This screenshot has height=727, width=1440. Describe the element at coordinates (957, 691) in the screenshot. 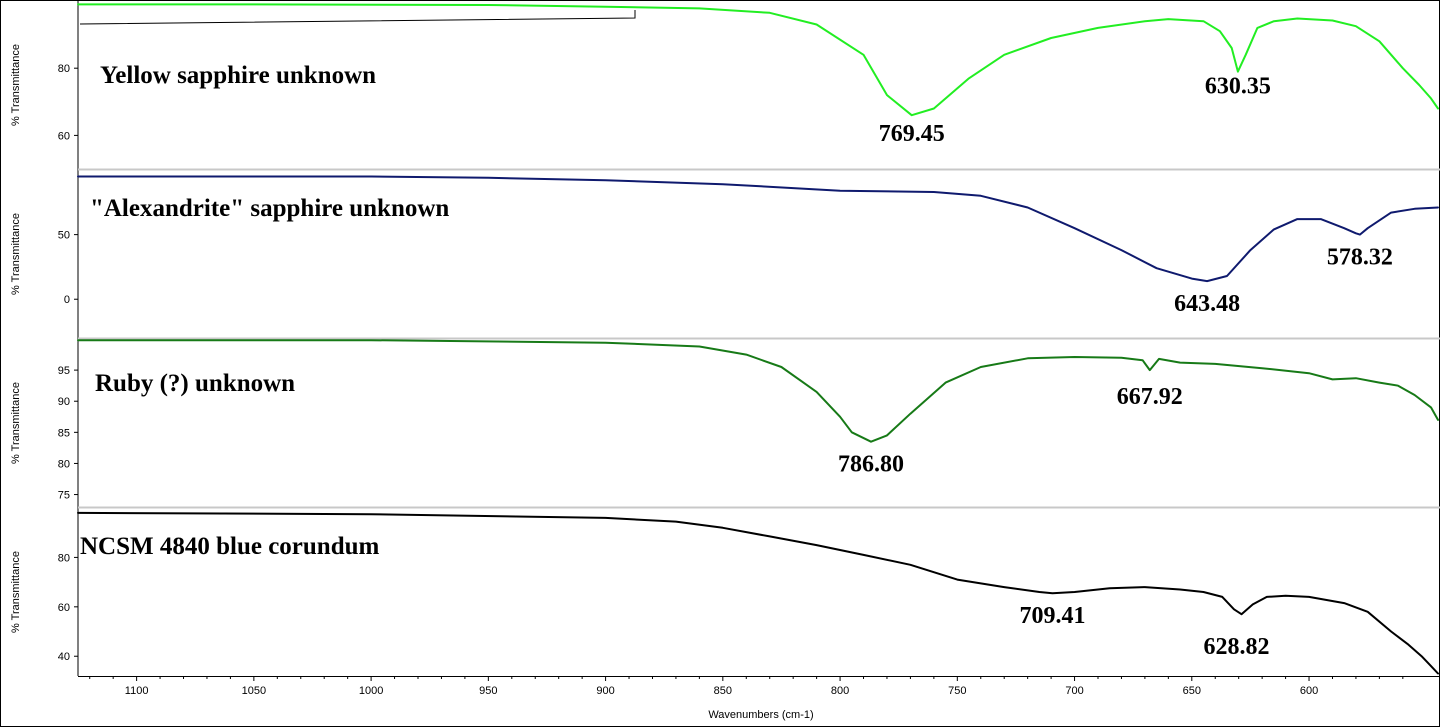

I see `x-tick-label: 750` at that location.